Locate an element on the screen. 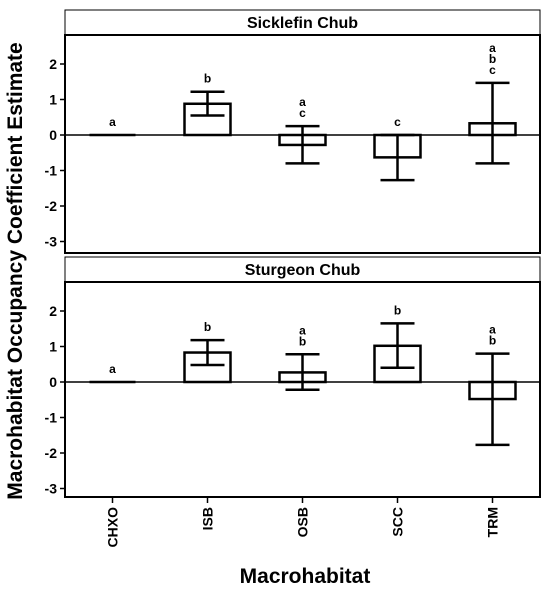  panel-title: Sicklefin Chub is located at coordinates (302, 23).